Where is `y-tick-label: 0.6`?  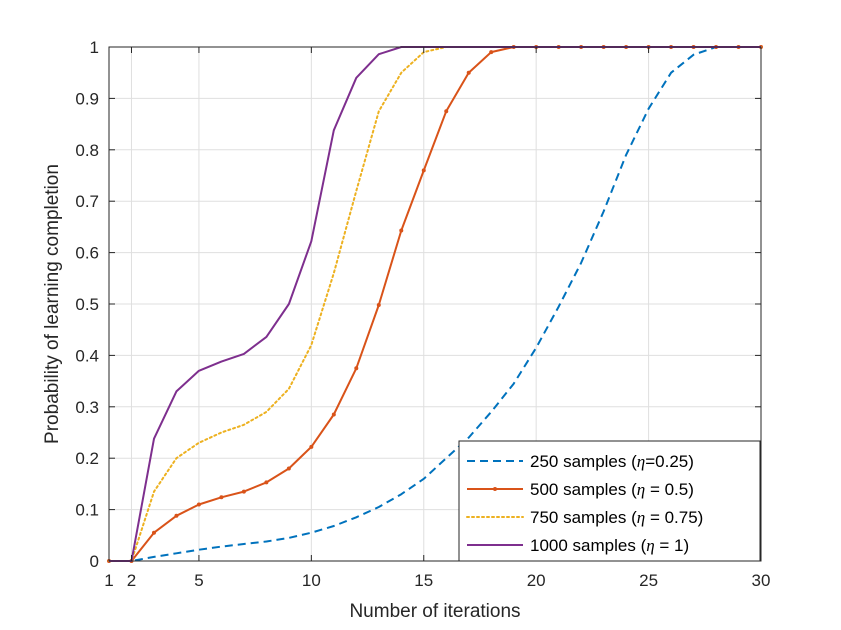
y-tick-label: 0.6 is located at coordinates (87, 253).